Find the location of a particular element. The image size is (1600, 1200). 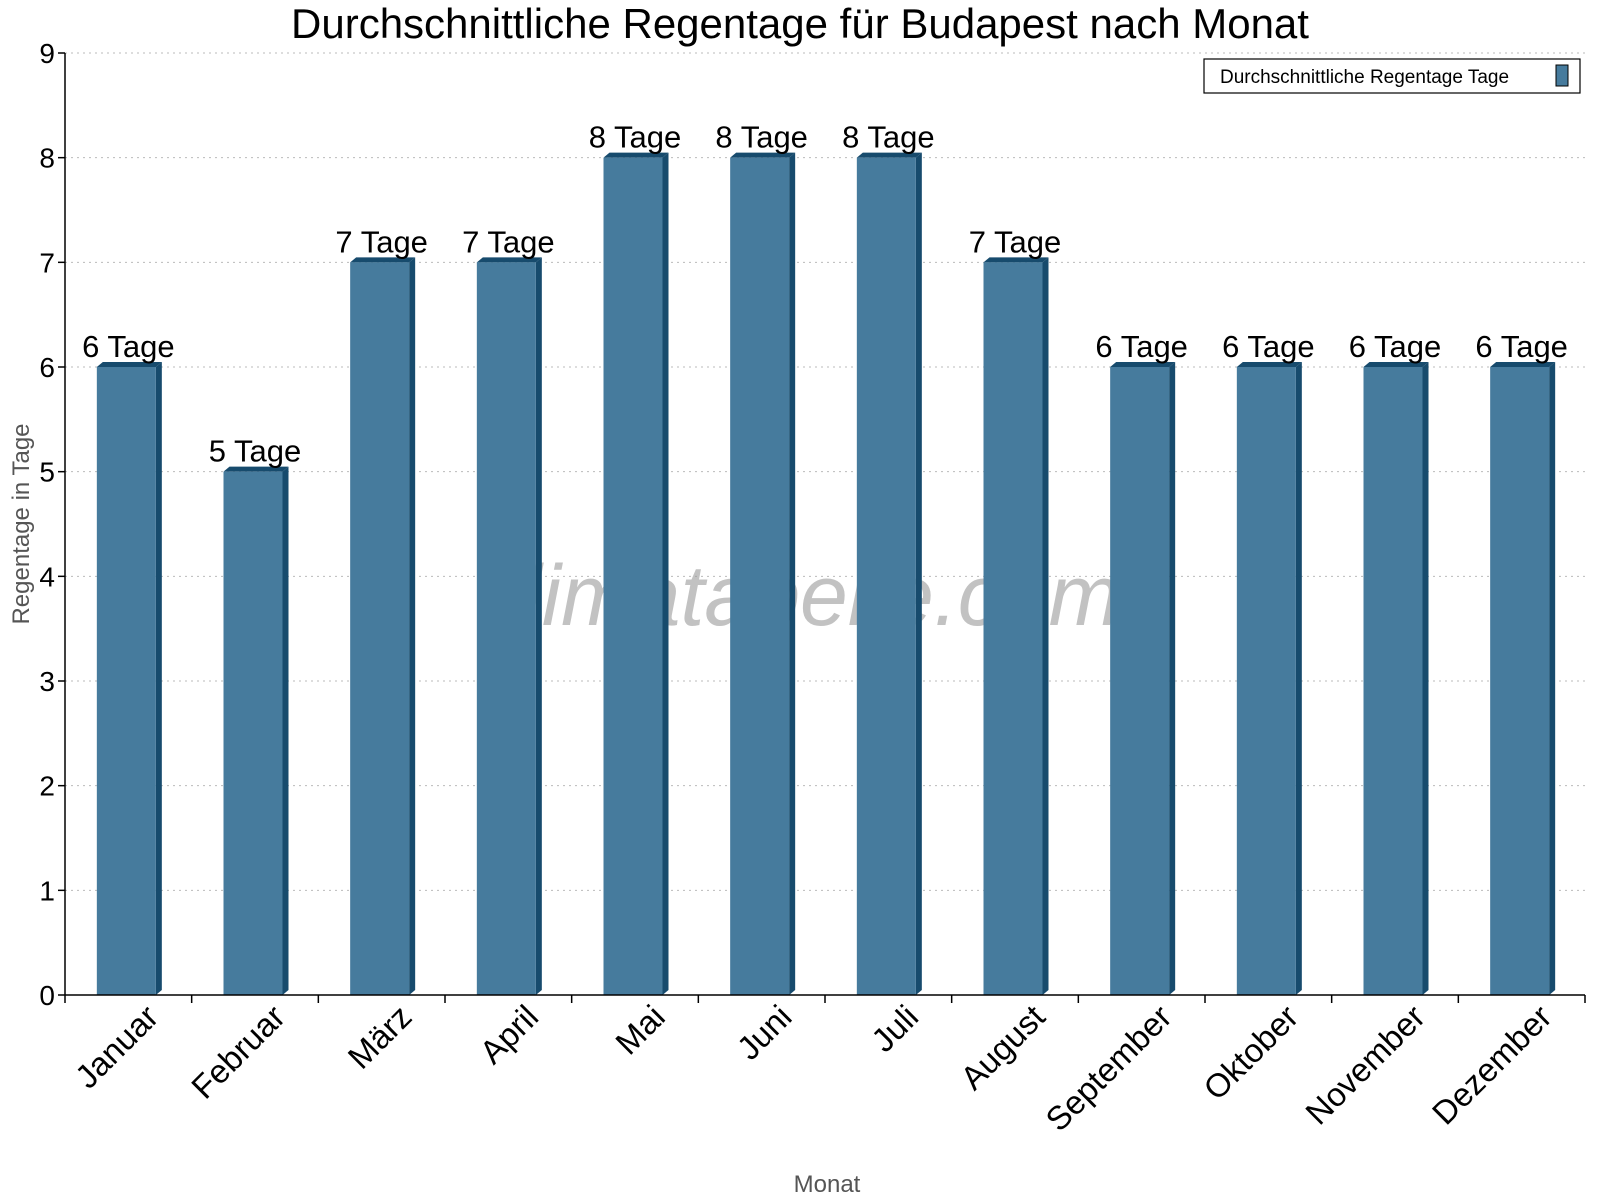

x-tick-label: Oktober is located at coordinates (1250, 1052).